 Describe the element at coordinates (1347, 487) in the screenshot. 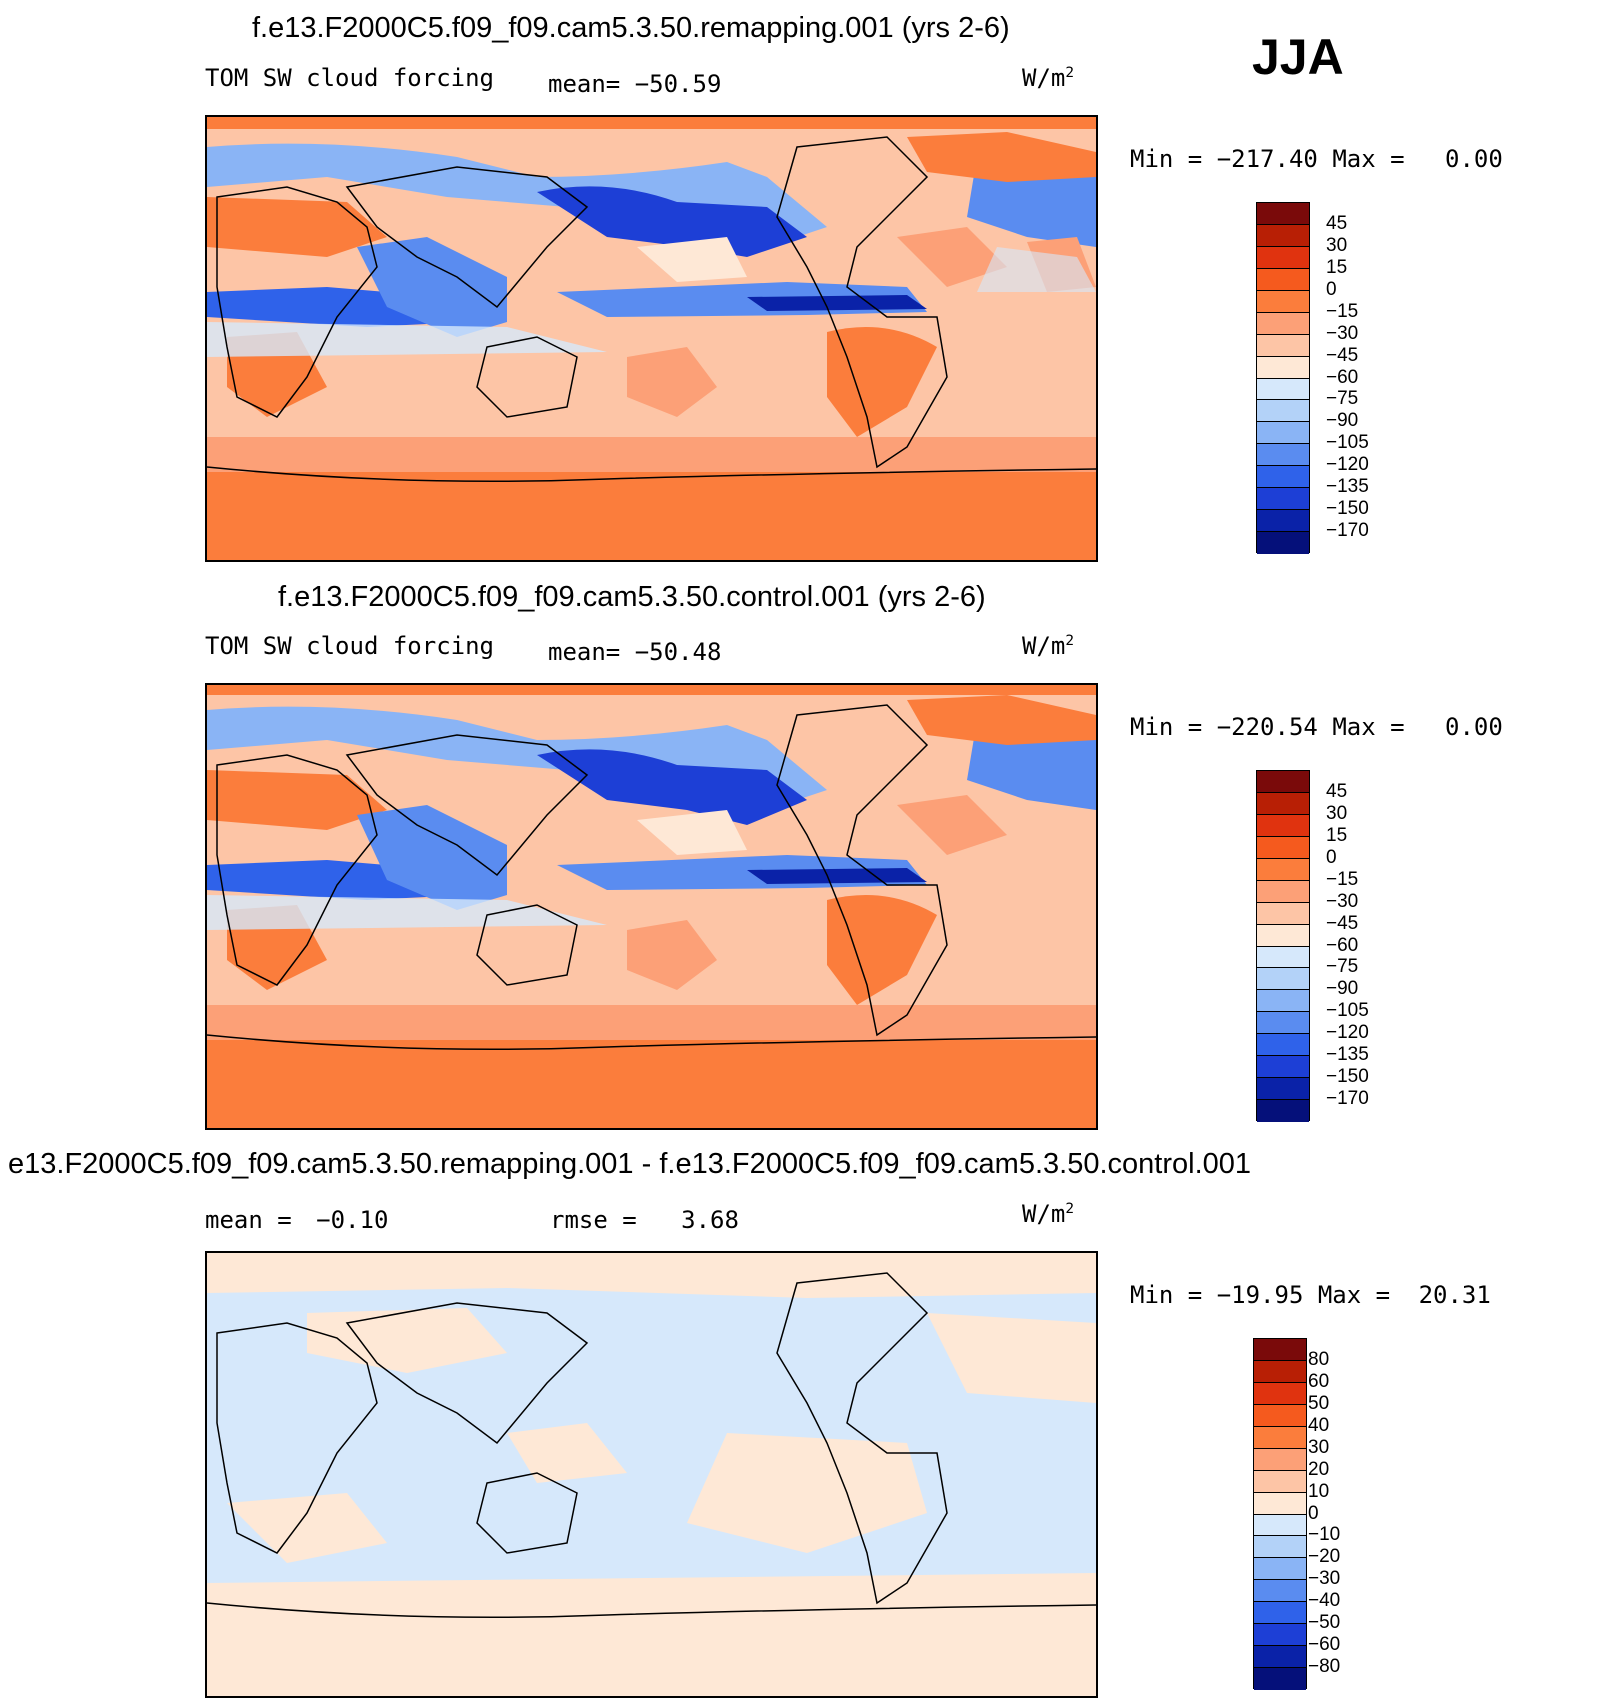

I see `colorbar-label: −135` at that location.